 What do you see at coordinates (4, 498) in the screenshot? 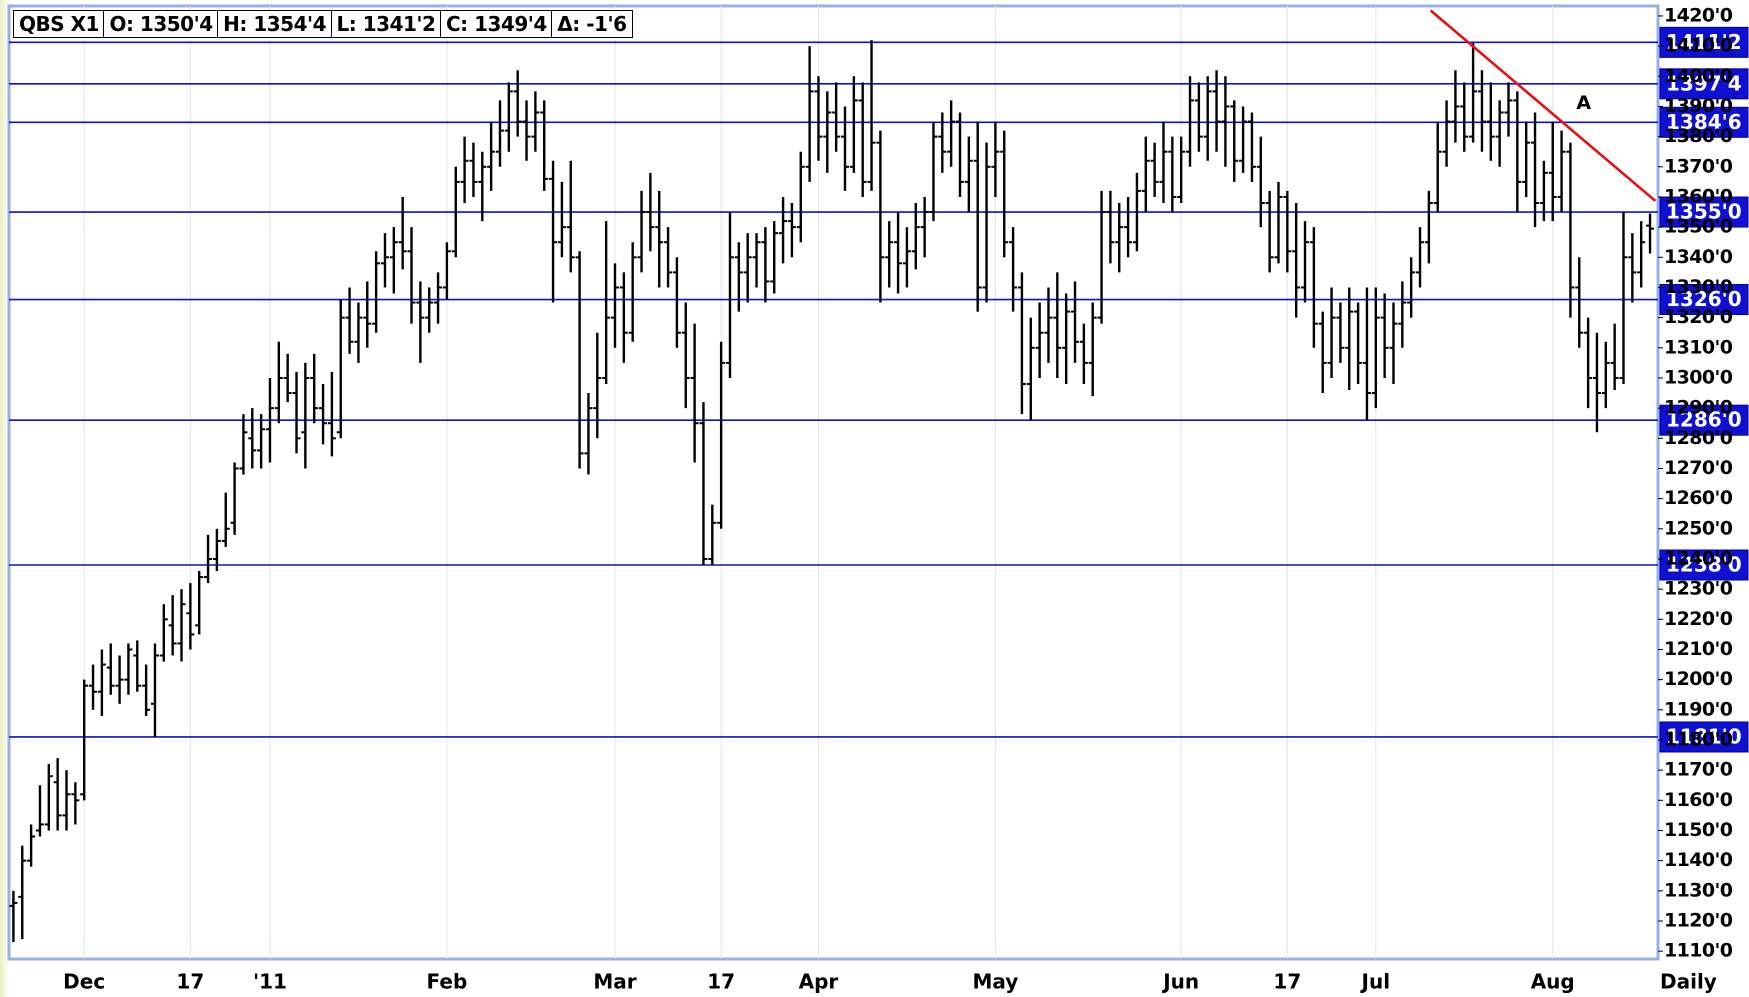
I see `edge-shade` at bounding box center [4, 498].